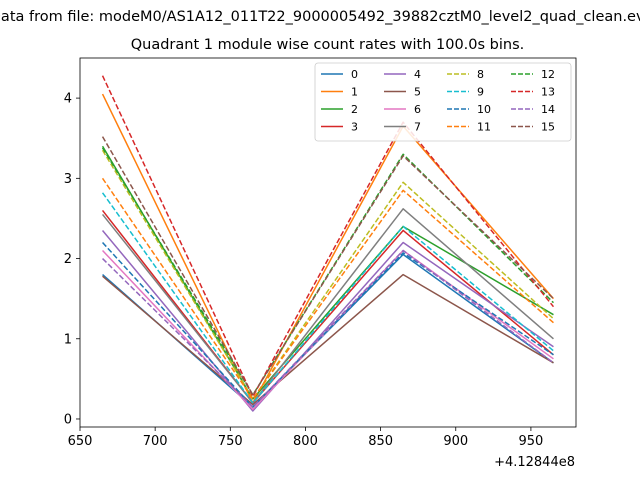 This screenshot has width=640, height=480. What do you see at coordinates (548, 92) in the screenshot?
I see `legend-label: 13` at bounding box center [548, 92].